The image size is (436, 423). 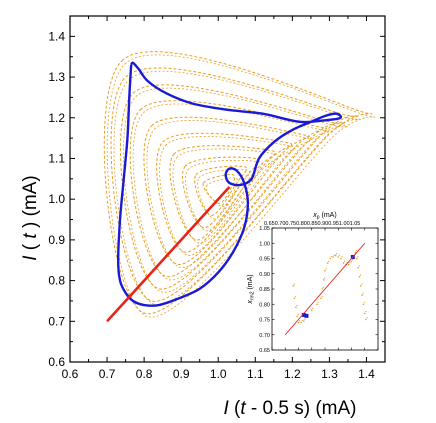 What do you see at coordinates (328, 215) in the screenshot?
I see `inset-x-axis-label-part: (mA)` at bounding box center [328, 215].